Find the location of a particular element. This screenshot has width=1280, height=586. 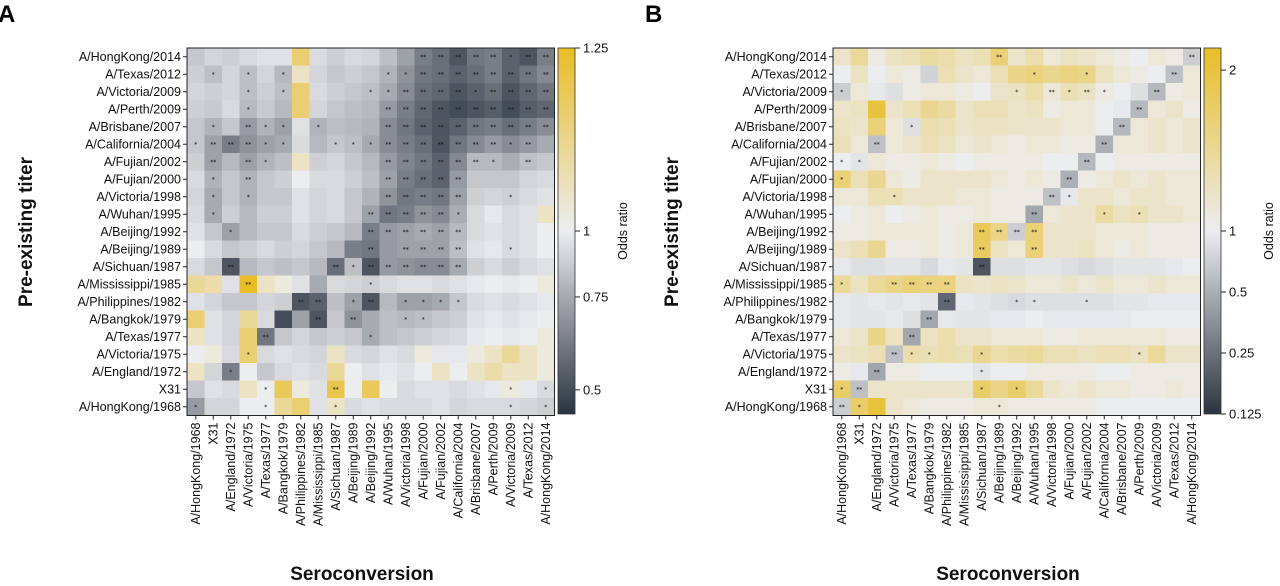

panel-a-colorbar-gradient is located at coordinates (566, 231).